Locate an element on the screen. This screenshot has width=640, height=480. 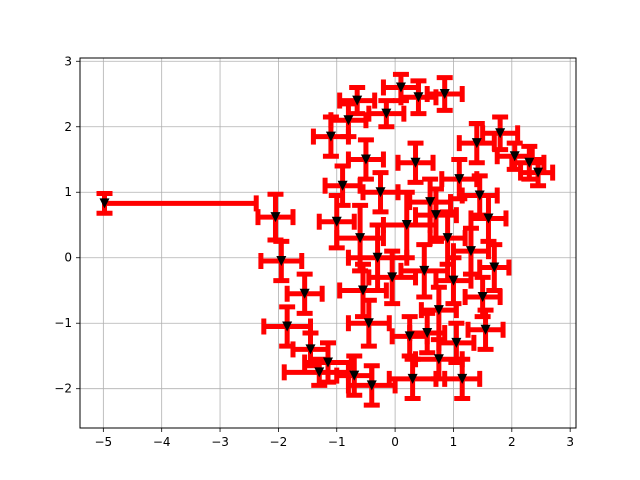
y-tick-label: 0 is located at coordinates (68, 258).